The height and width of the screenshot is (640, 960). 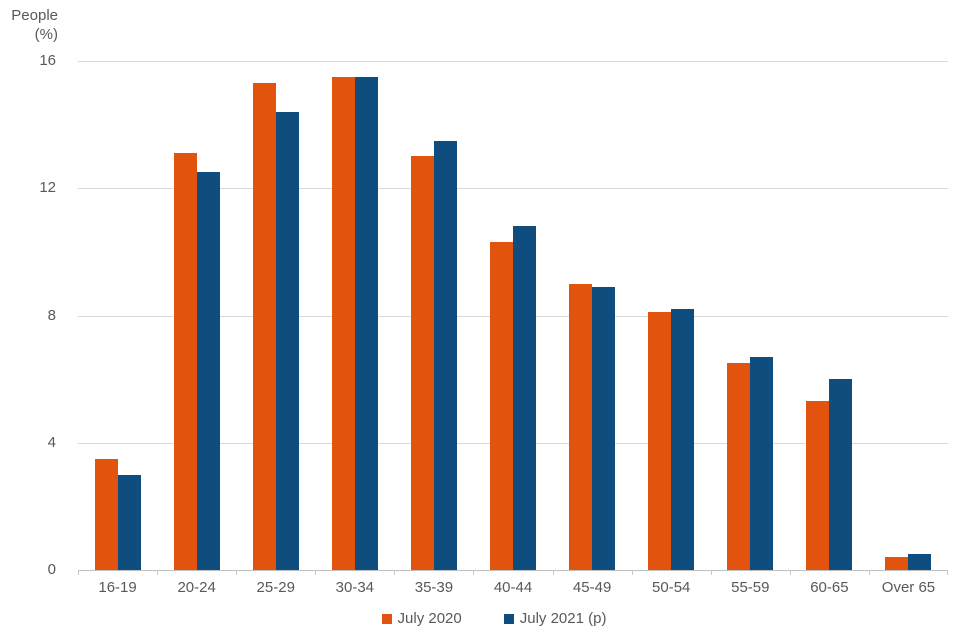 I want to click on x-tick-label-55-59: 55-59, so click(x=750, y=587).